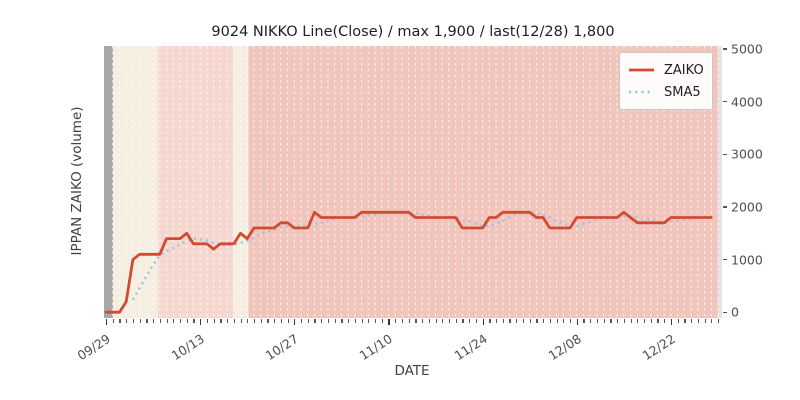  What do you see at coordinates (747, 154) in the screenshot?
I see `y-tick-label: 3000` at bounding box center [747, 154].